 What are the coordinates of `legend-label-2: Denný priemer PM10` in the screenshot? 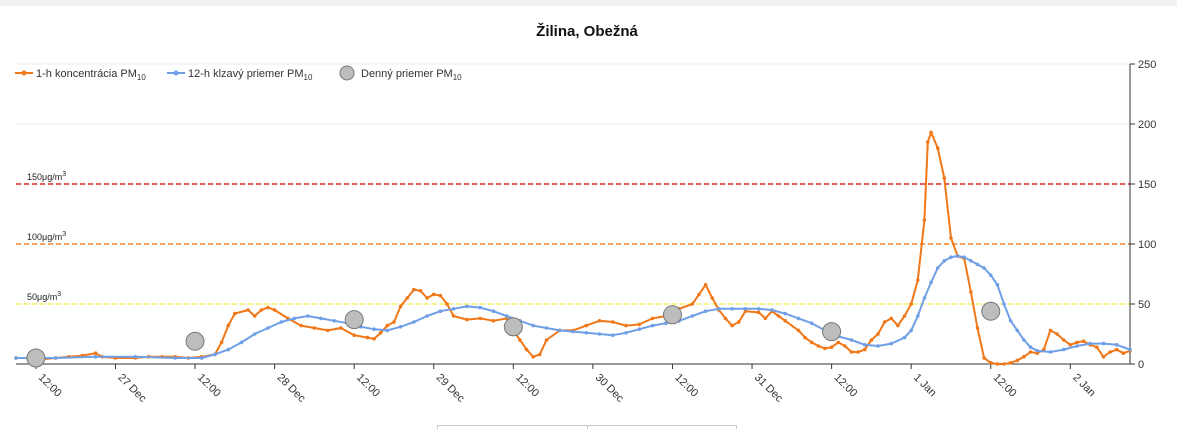 It's located at (411, 75).